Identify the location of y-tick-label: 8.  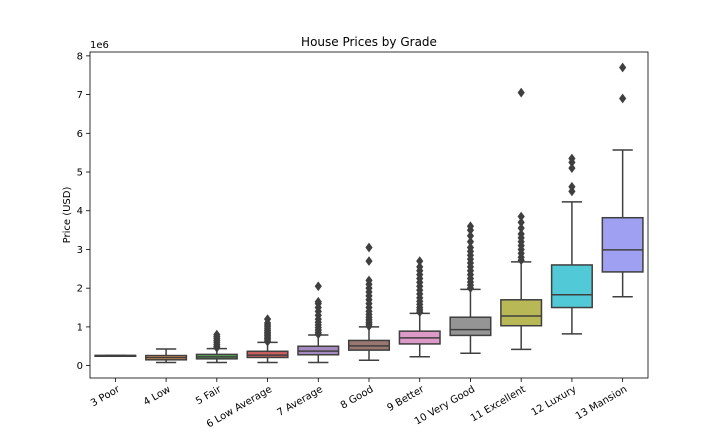
(80, 56).